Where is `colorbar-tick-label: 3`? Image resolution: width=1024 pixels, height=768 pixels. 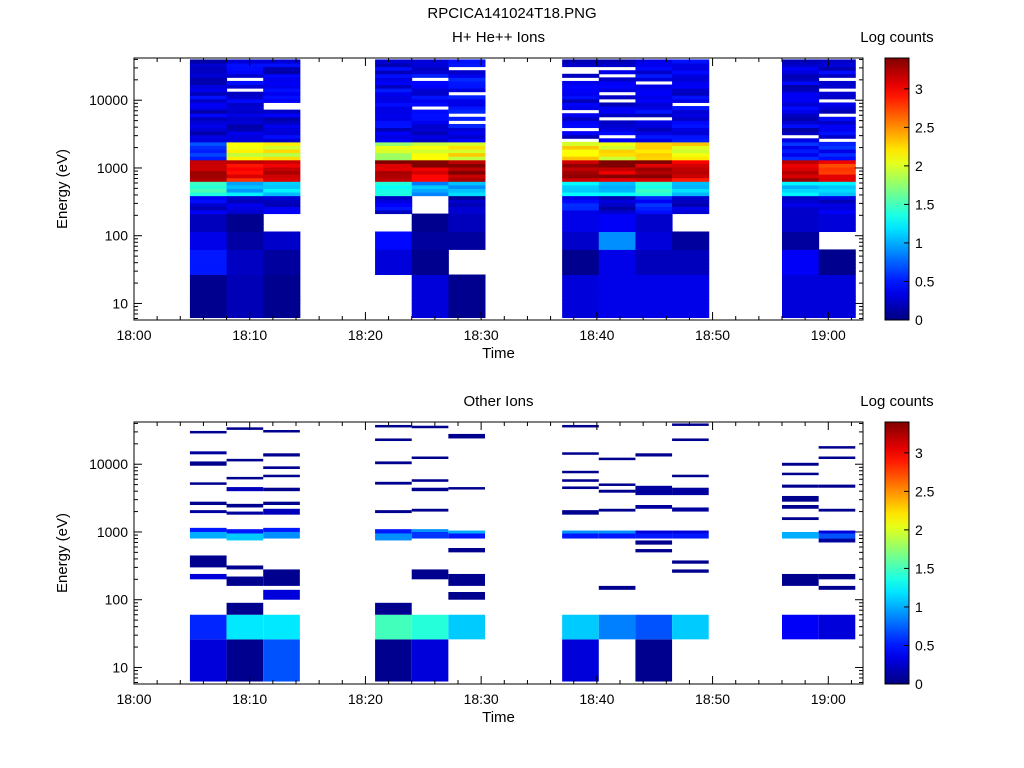 colorbar-tick-label: 3 is located at coordinates (919, 89).